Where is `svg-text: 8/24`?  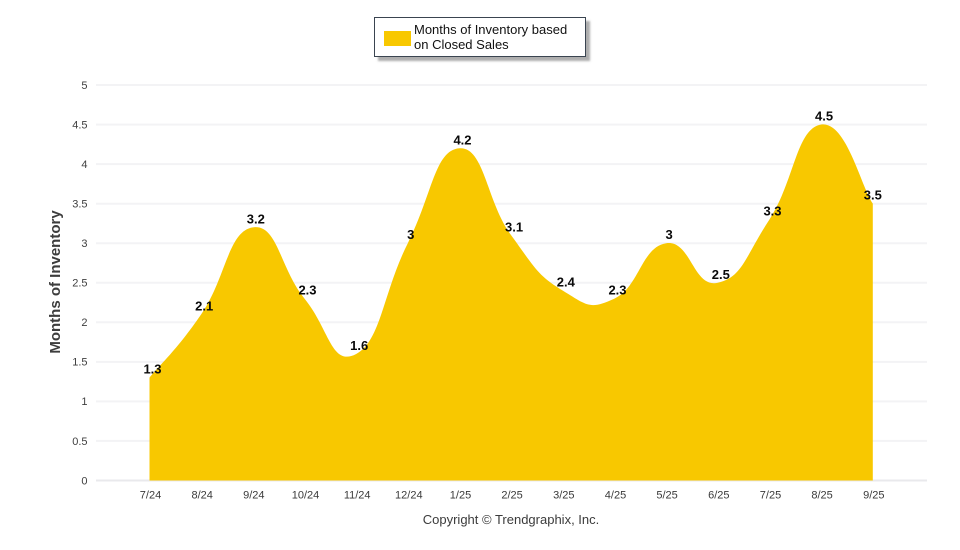
svg-text: 8/24 is located at coordinates (201, 496).